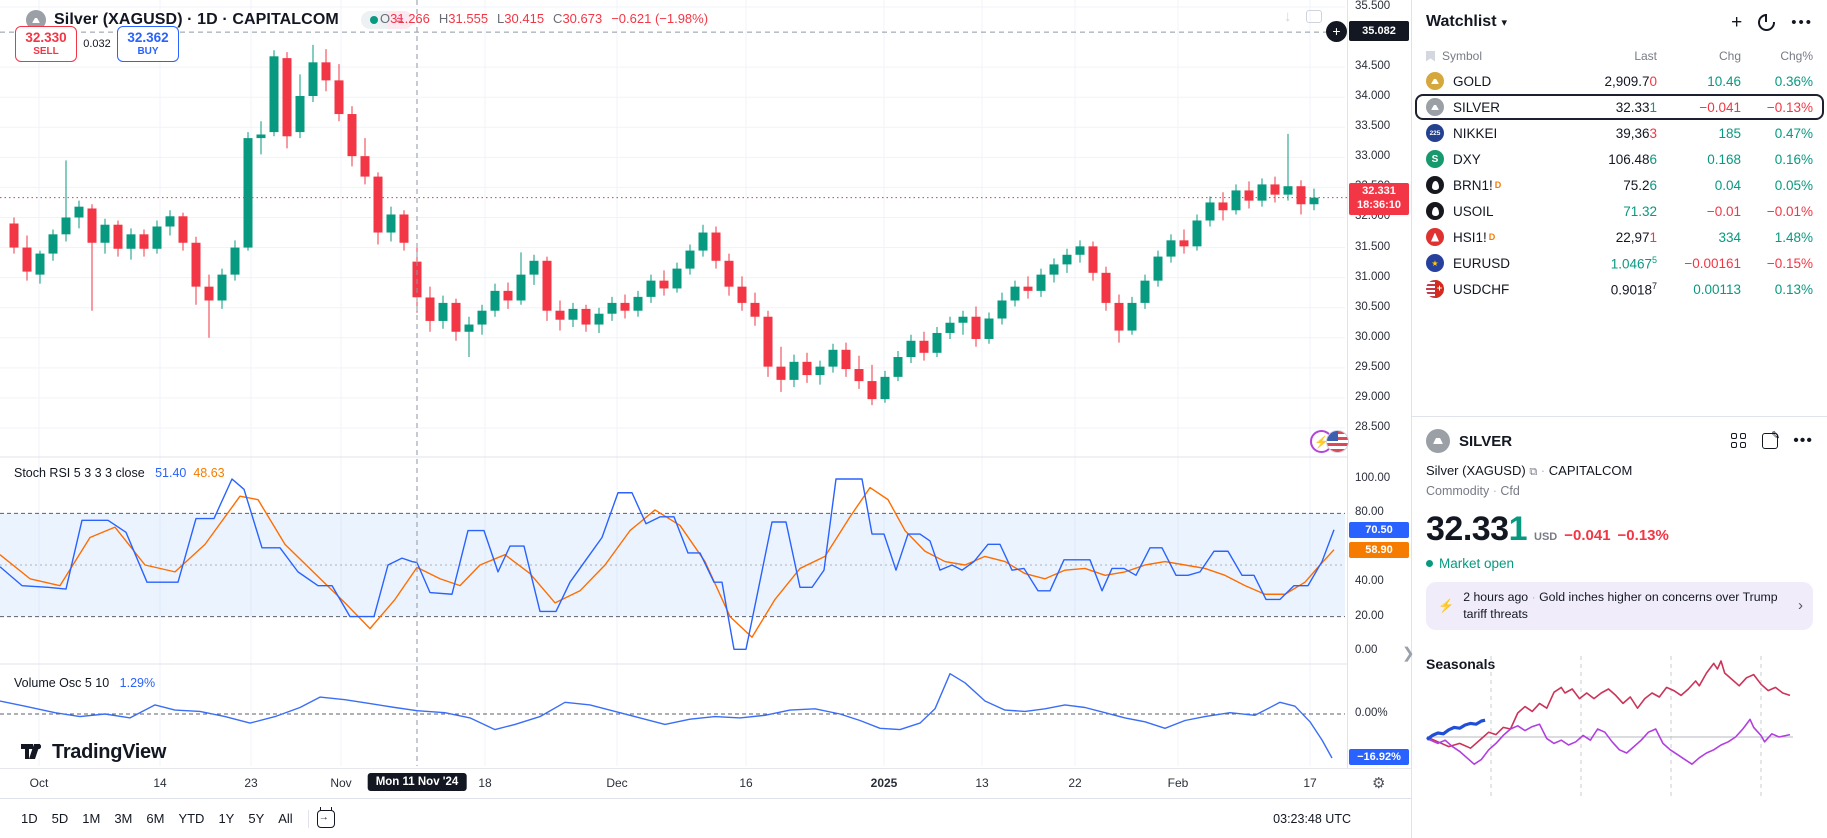 The image size is (1827, 838). I want to click on change-value: 334, so click(1729, 237).